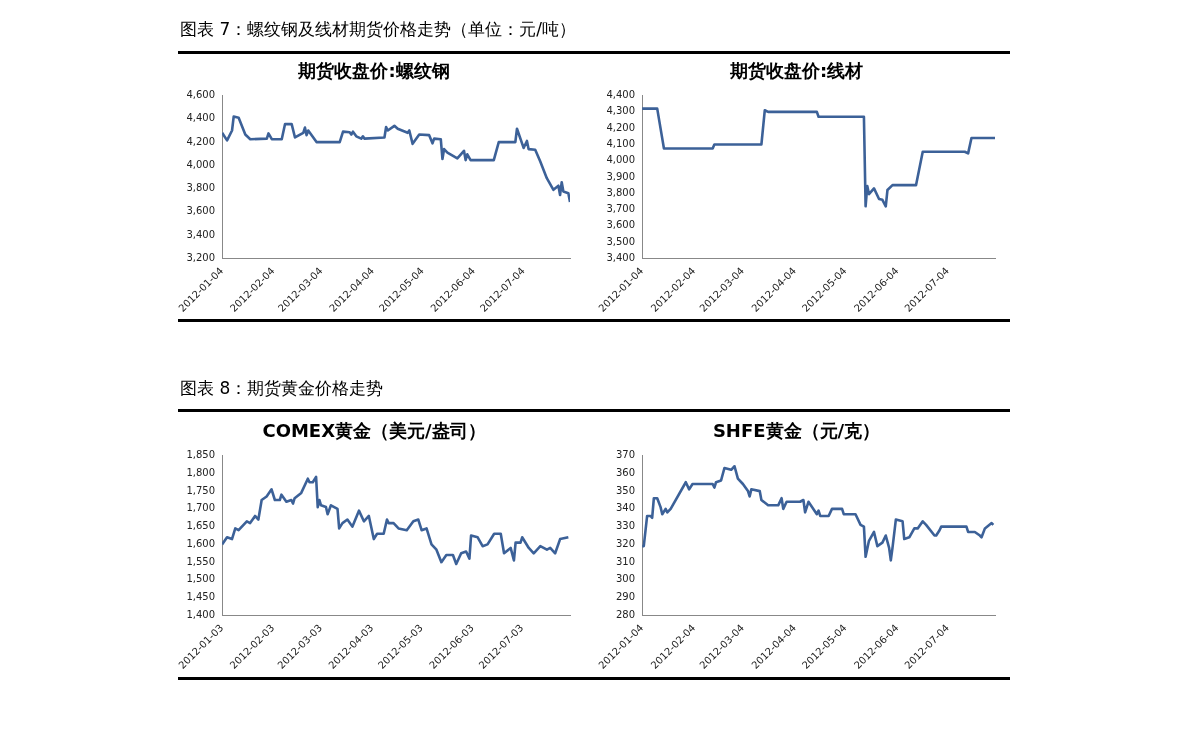 The height and width of the screenshot is (731, 1191). I want to click on y-tick-label: 1,500, so click(201, 579).